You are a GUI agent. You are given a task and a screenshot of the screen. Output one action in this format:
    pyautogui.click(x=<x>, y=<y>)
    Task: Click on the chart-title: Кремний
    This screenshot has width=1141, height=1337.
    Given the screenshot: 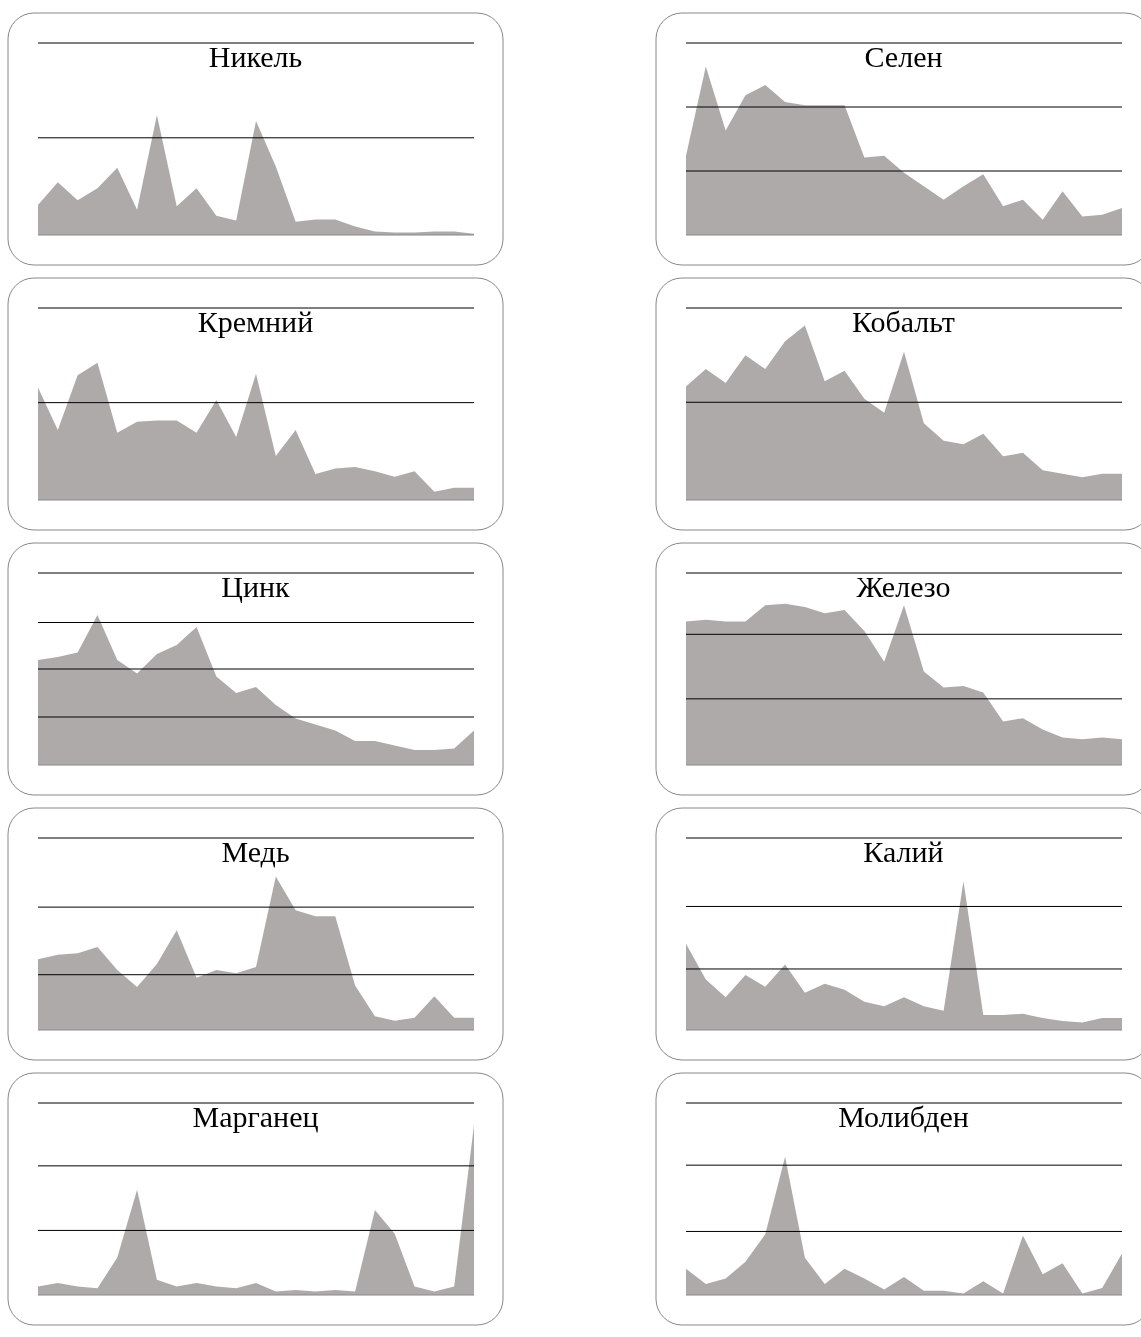 What is the action you would take?
    pyautogui.click(x=255, y=321)
    